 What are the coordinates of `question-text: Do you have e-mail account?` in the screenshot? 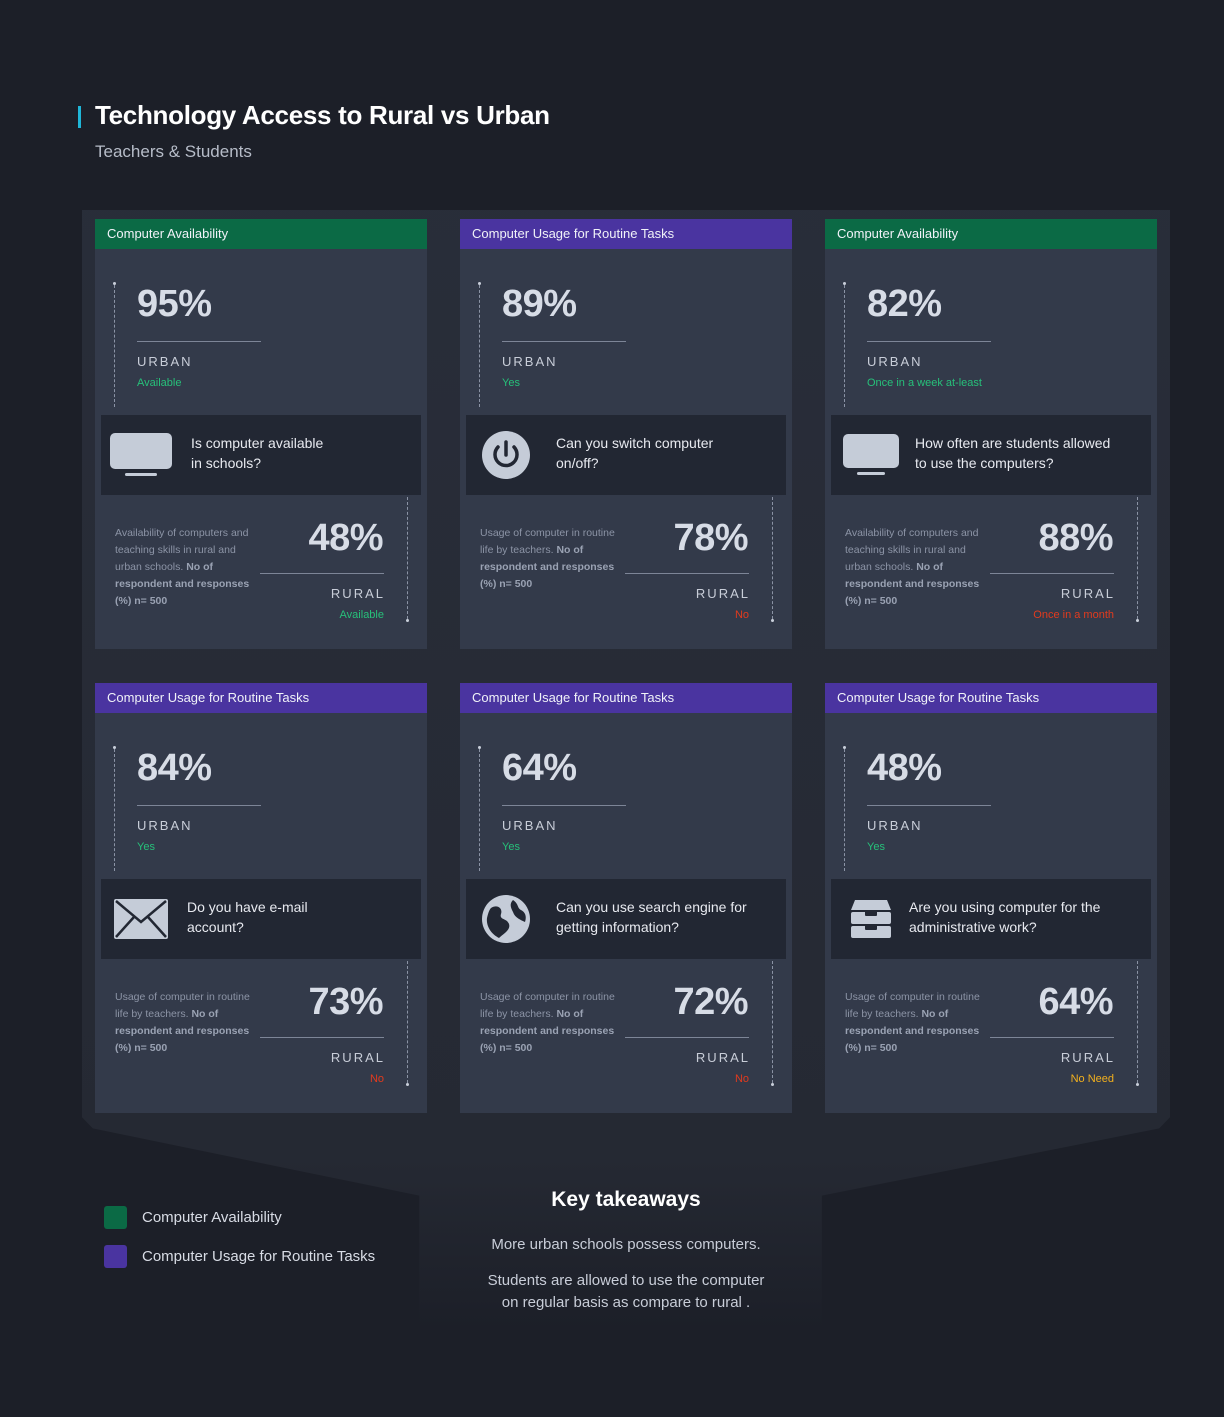 It's located at (247, 917).